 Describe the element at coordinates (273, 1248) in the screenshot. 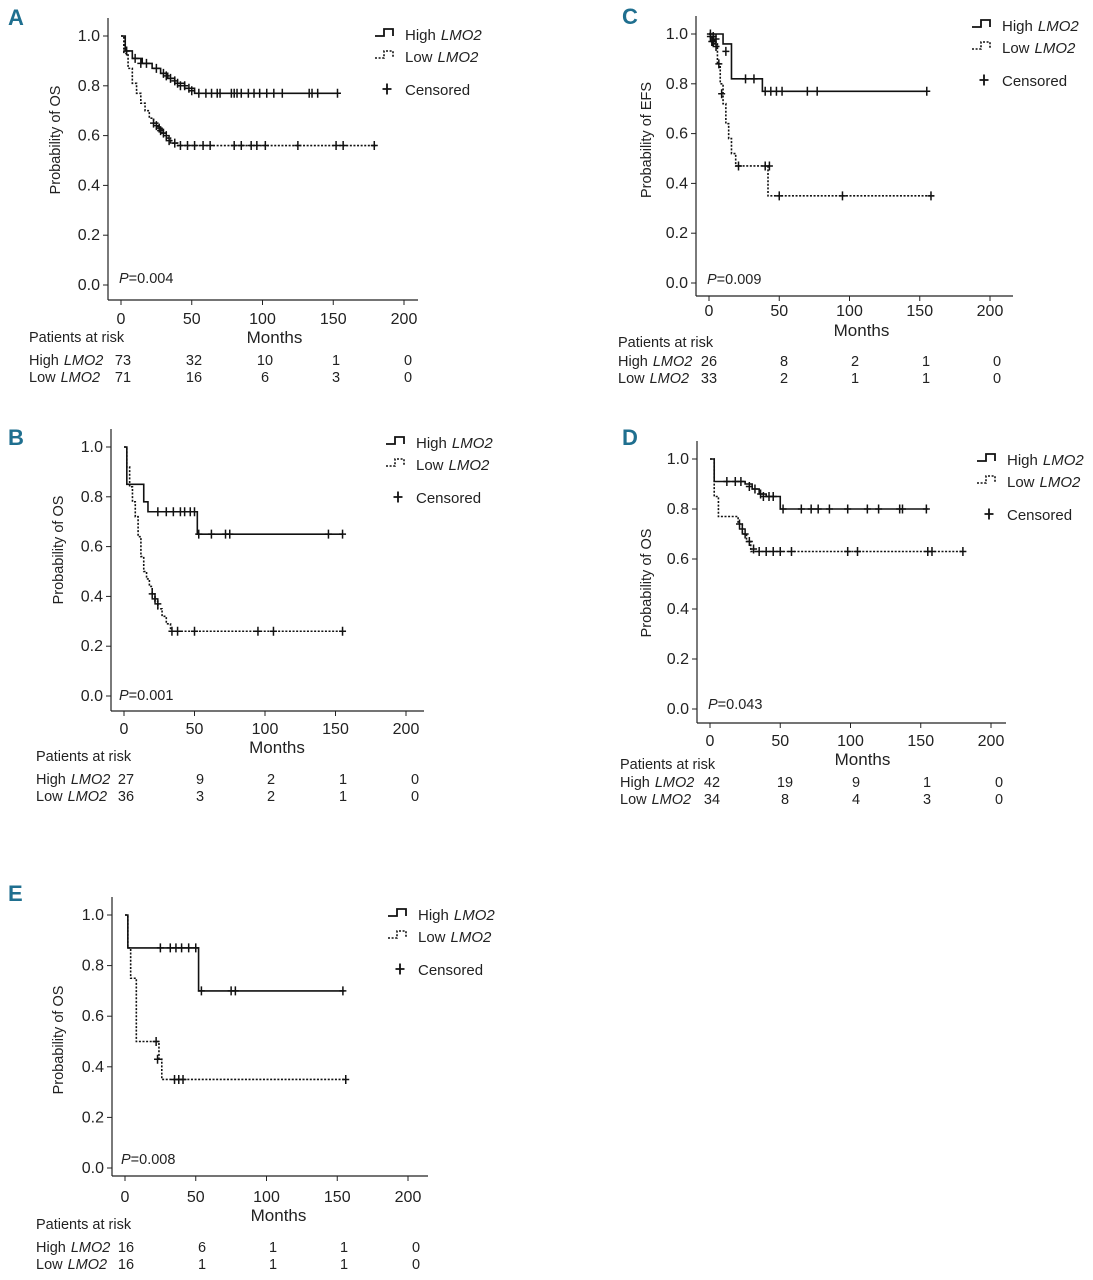

I see `risk-count-high: 1` at that location.